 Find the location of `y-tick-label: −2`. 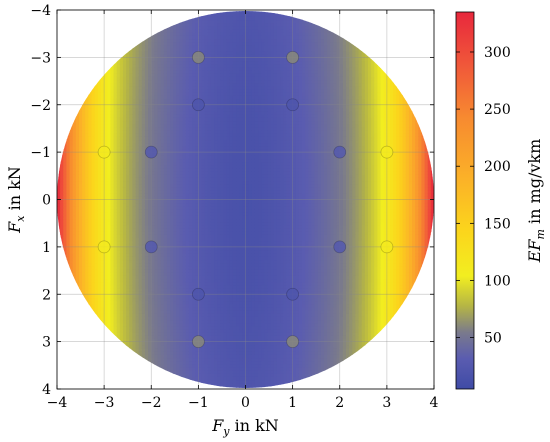

y-tick-label: −2 is located at coordinates (40, 106).